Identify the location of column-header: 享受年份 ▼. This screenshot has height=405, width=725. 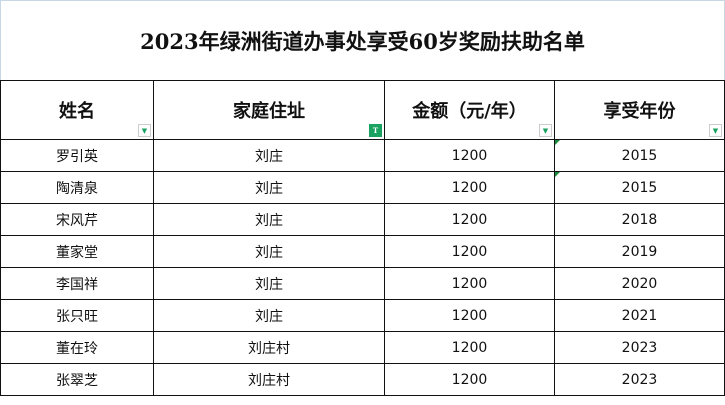
(639, 110).